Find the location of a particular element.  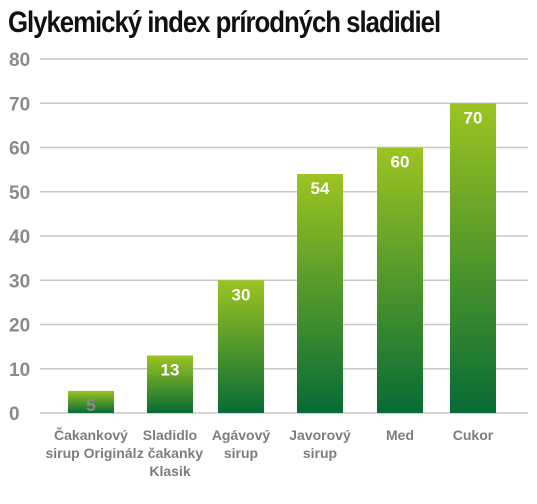

bar-value-label: 5 is located at coordinates (90, 405).